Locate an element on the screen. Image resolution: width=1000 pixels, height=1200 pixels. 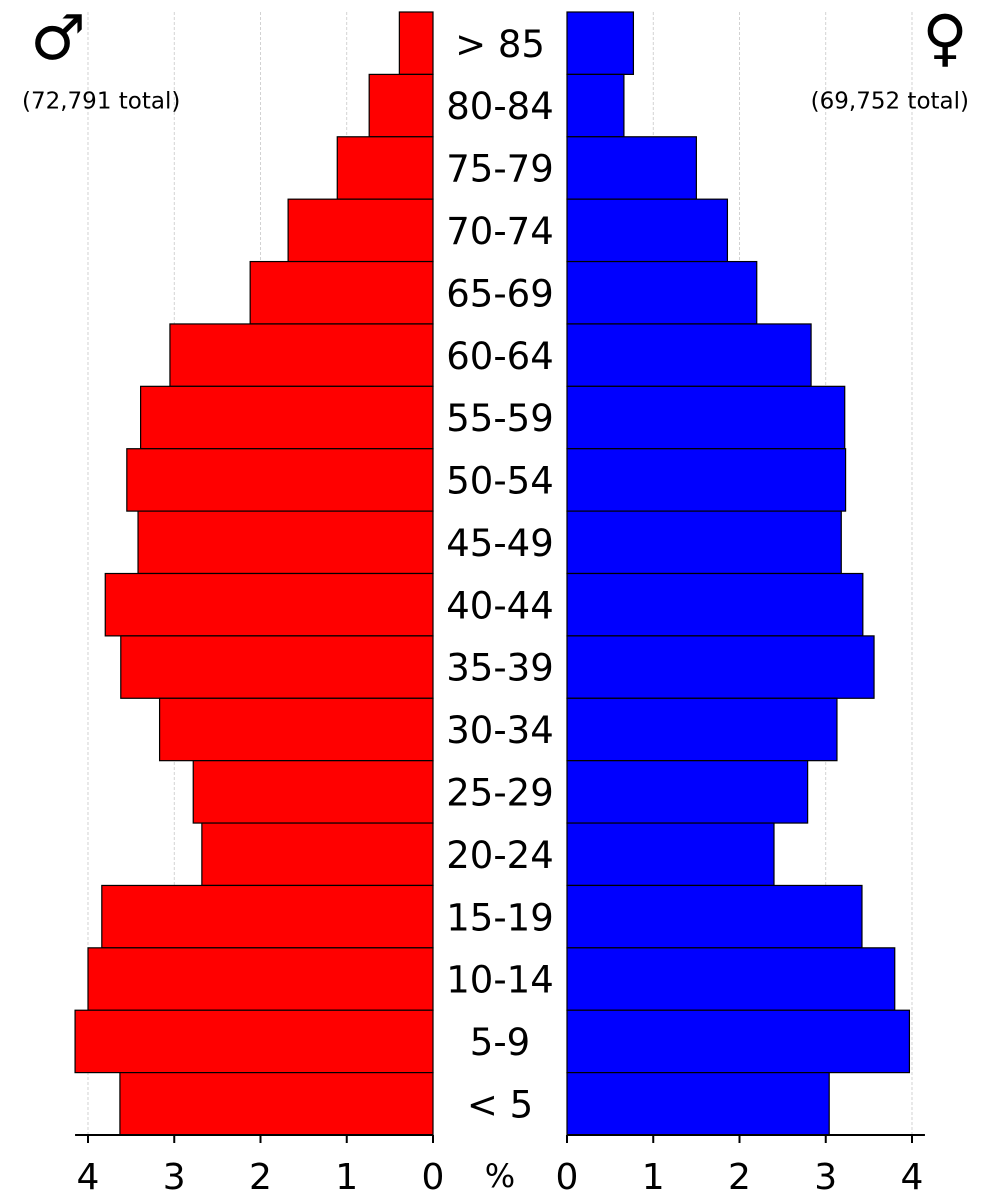
category-label: 10-14 is located at coordinates (500, 980).